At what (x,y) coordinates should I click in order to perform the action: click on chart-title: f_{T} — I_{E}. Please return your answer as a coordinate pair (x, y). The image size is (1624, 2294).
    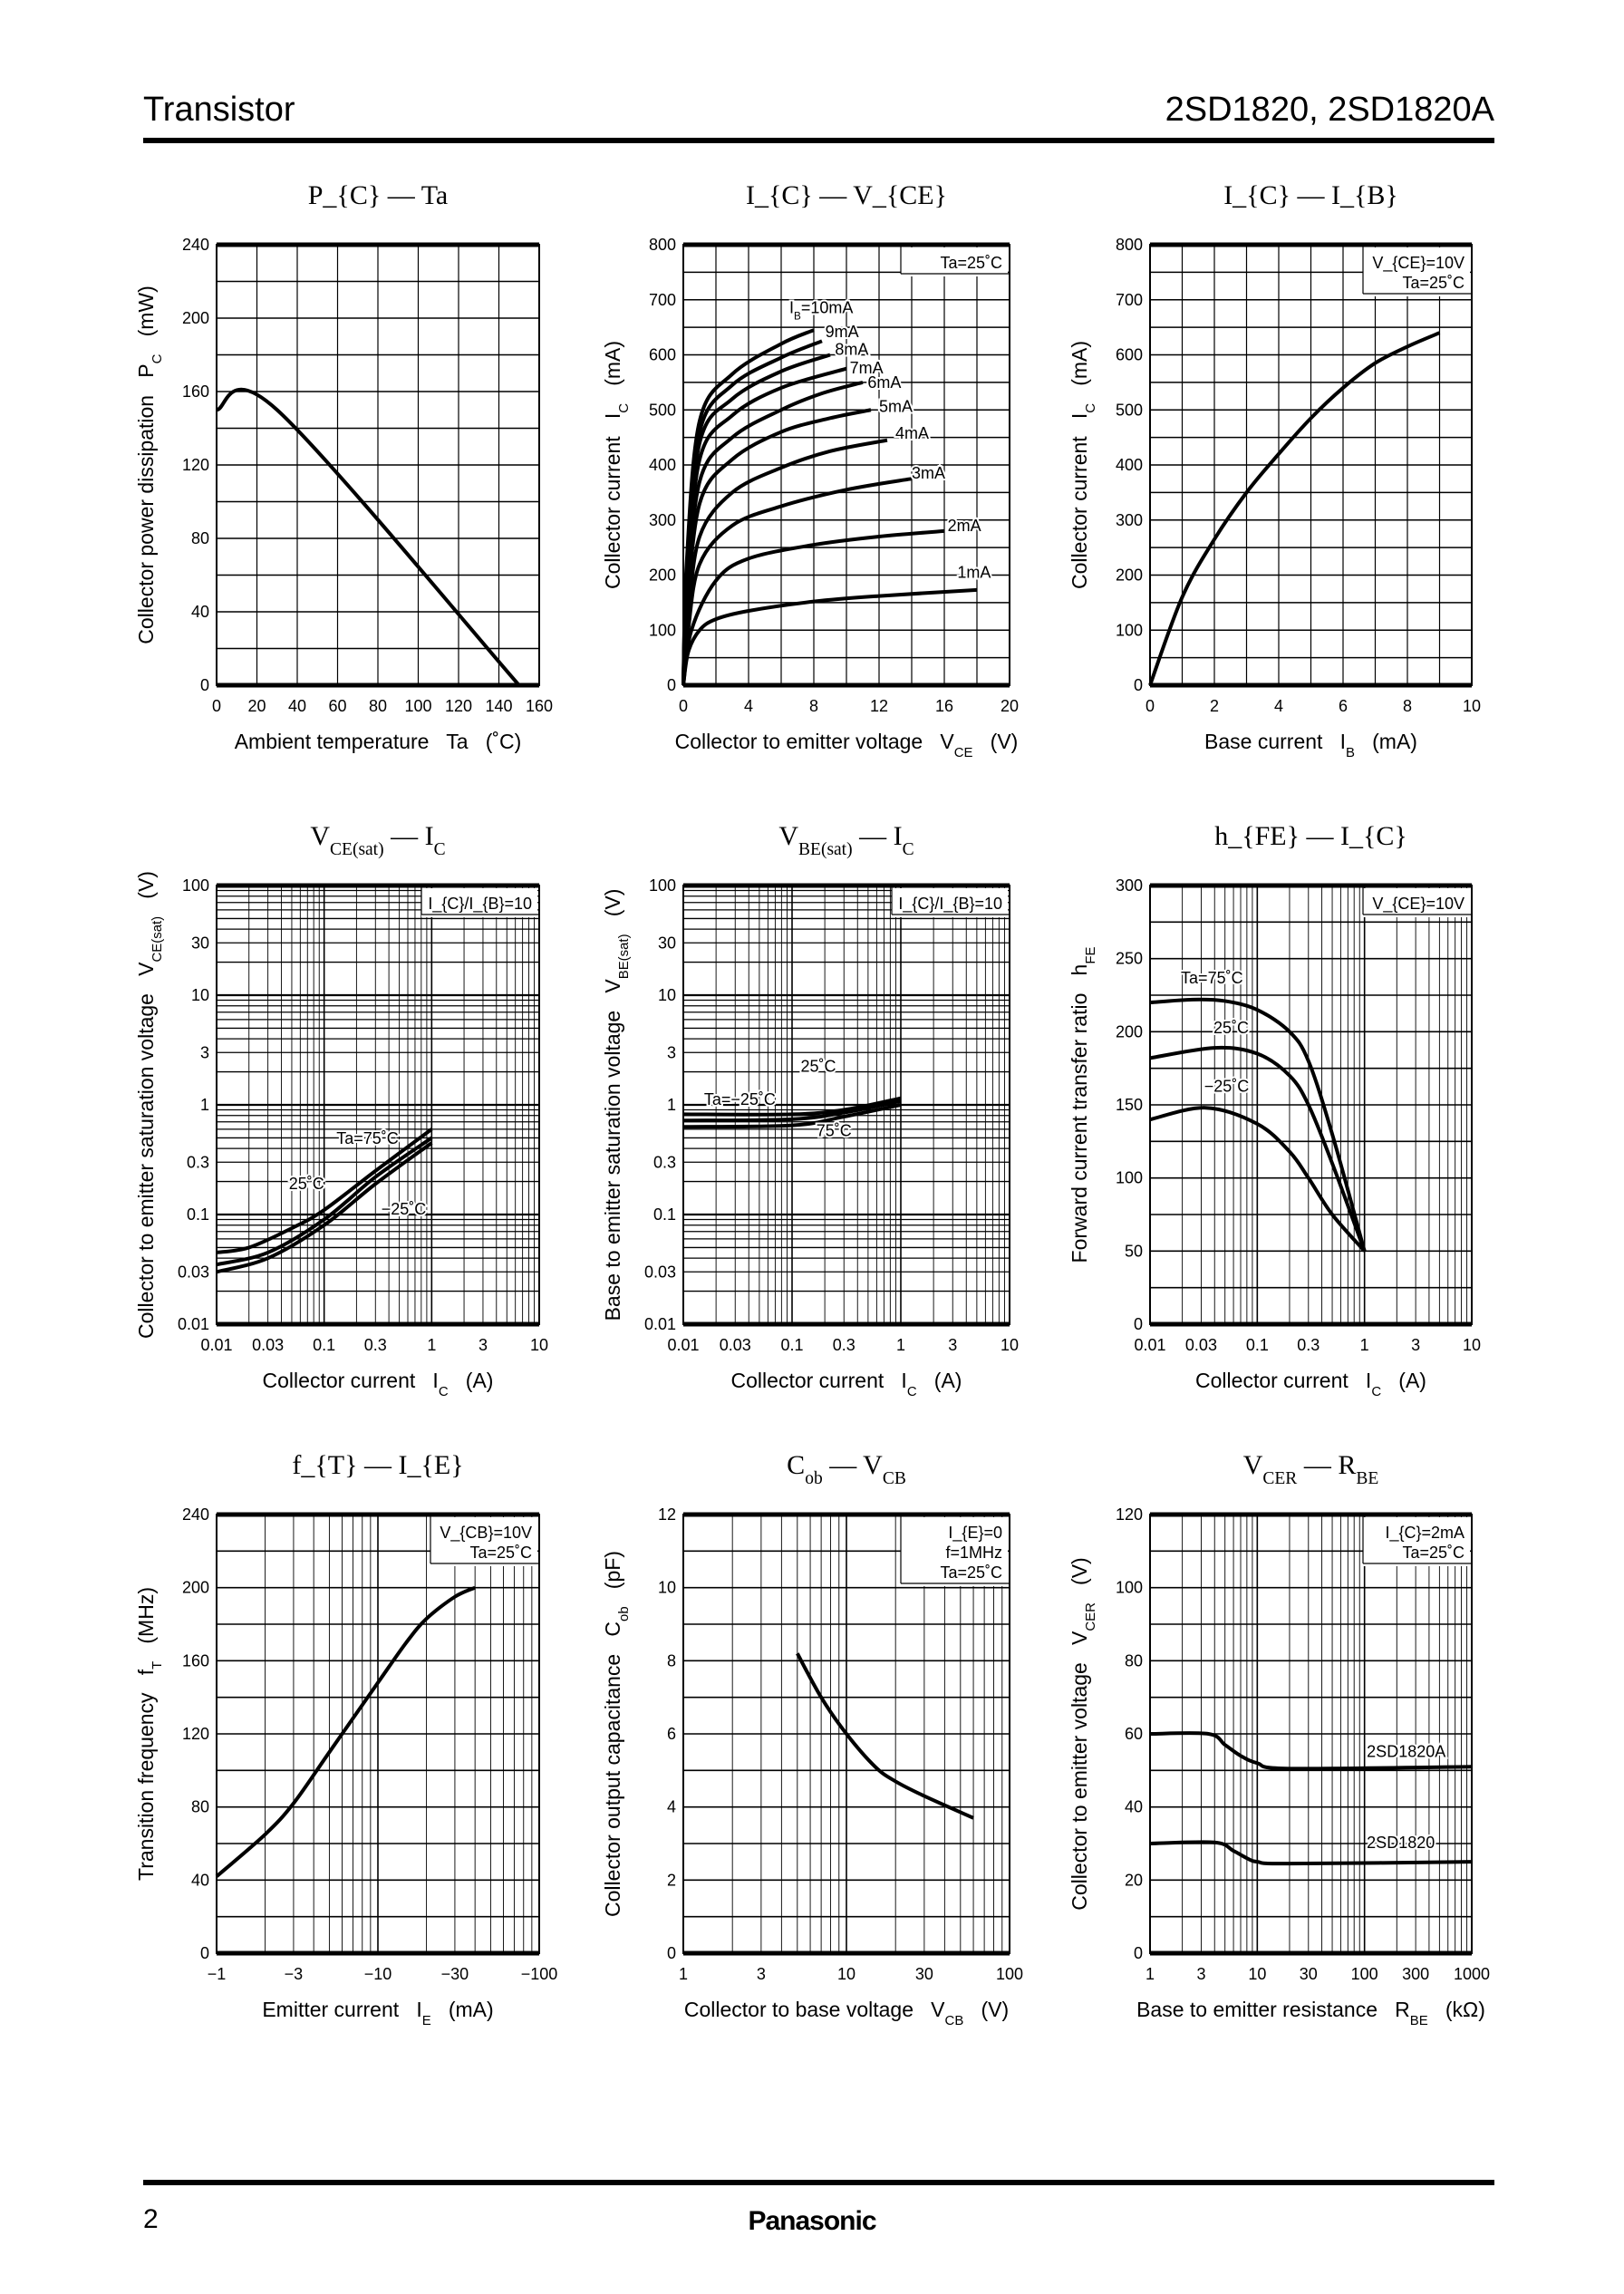
    Looking at the image, I should click on (377, 1465).